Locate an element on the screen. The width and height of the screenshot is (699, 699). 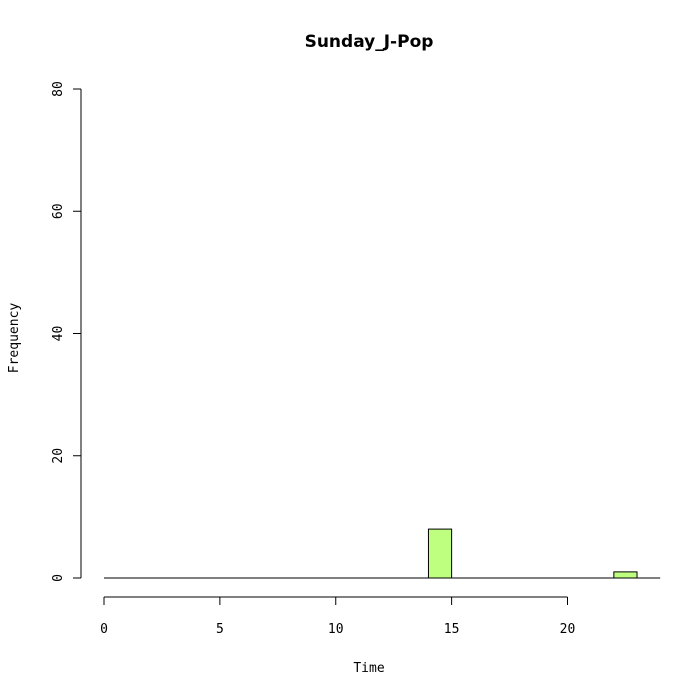
y-tick-label: 20 is located at coordinates (58, 456).